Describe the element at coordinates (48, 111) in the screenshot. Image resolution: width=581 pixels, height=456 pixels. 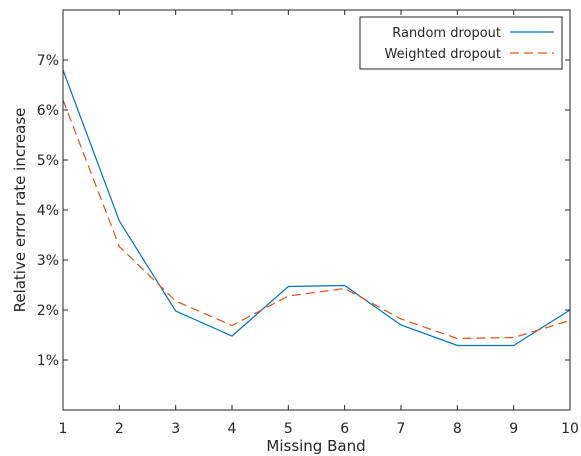
I see `y-tick-label: 6%` at that location.